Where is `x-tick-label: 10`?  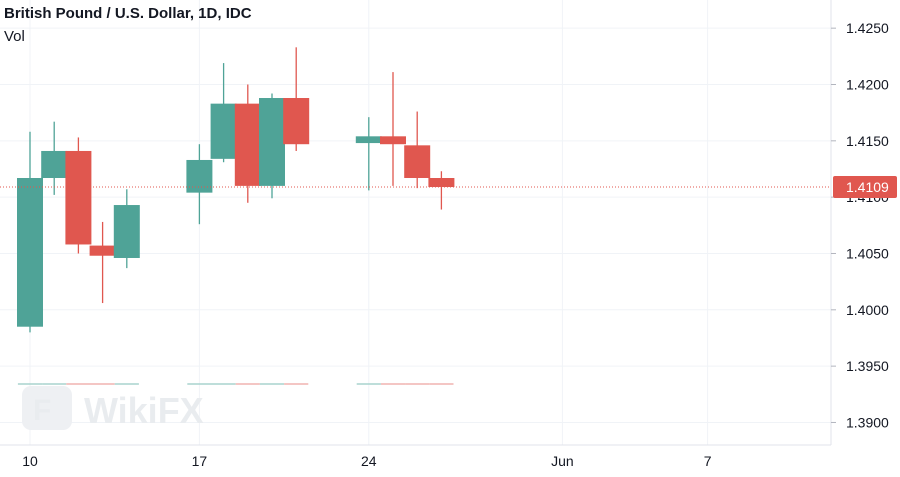
x-tick-label: 10 is located at coordinates (30, 461).